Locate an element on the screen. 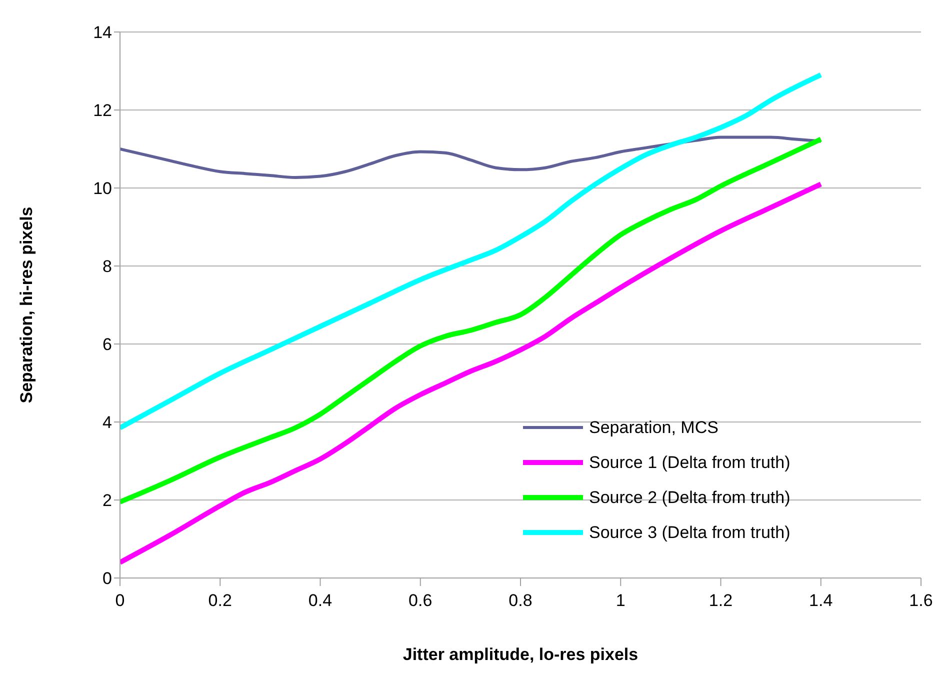 This screenshot has height=694, width=943. y-tick-label: 10 is located at coordinates (102, 188).